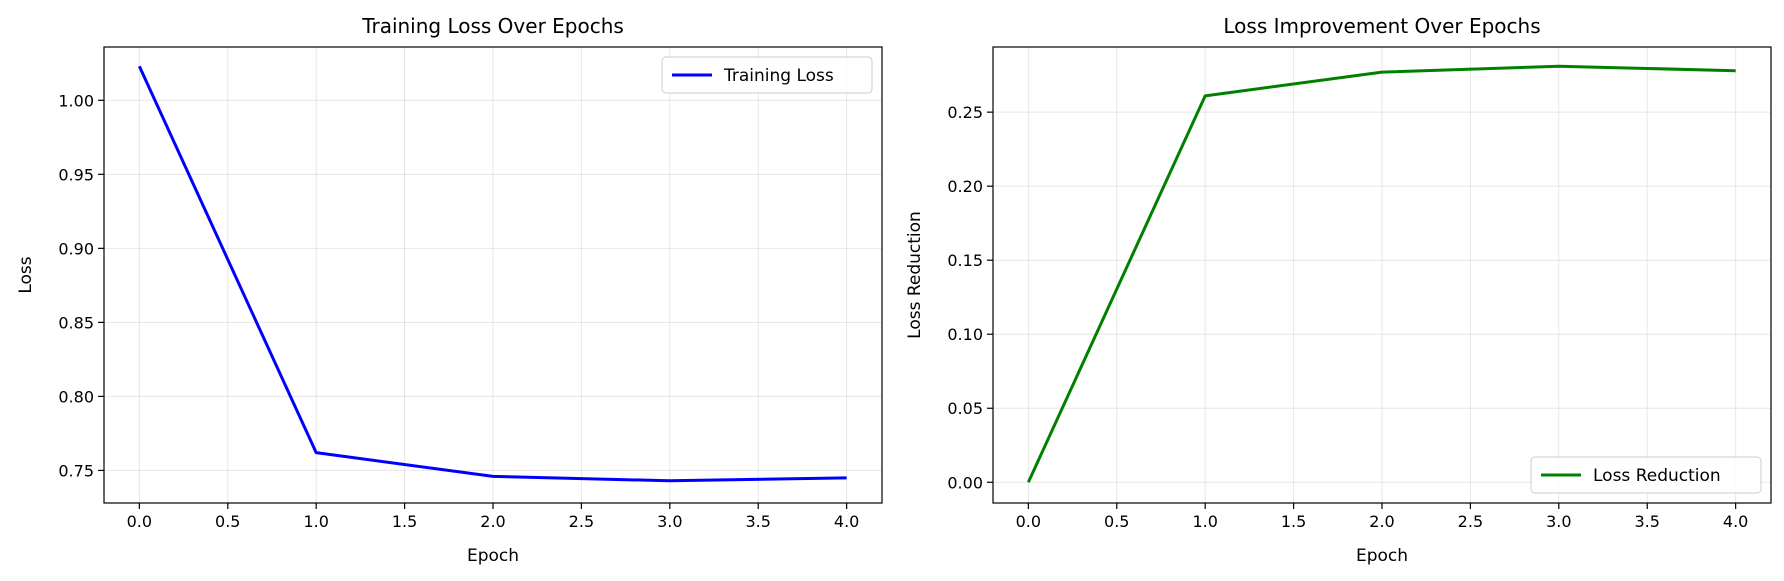  I want to click on y-axis-label: Loss Reduction, so click(915, 275).